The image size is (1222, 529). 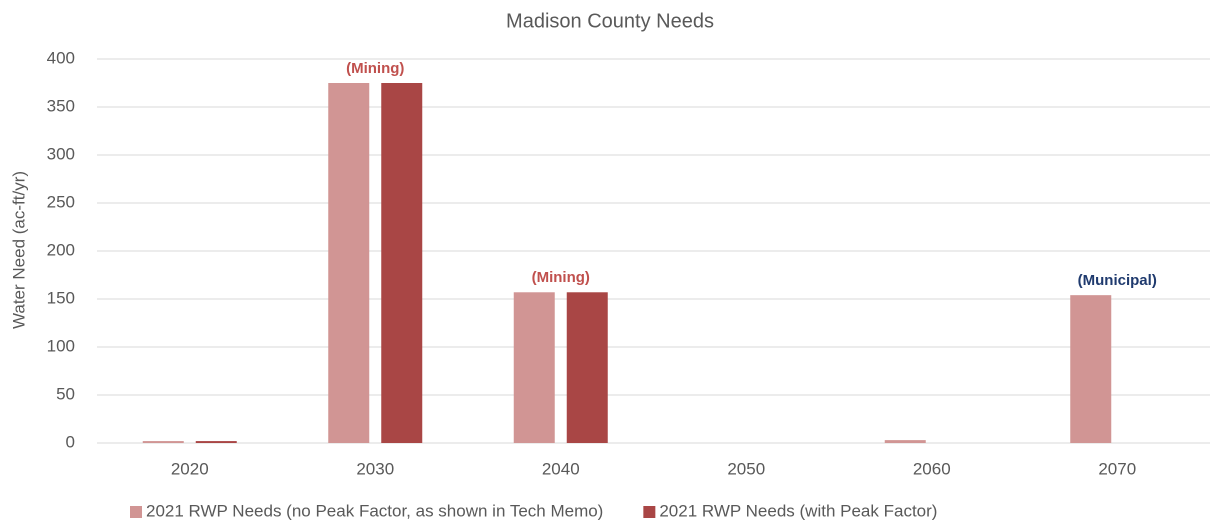 What do you see at coordinates (61, 105) in the screenshot?
I see `y-tick-label: 350` at bounding box center [61, 105].